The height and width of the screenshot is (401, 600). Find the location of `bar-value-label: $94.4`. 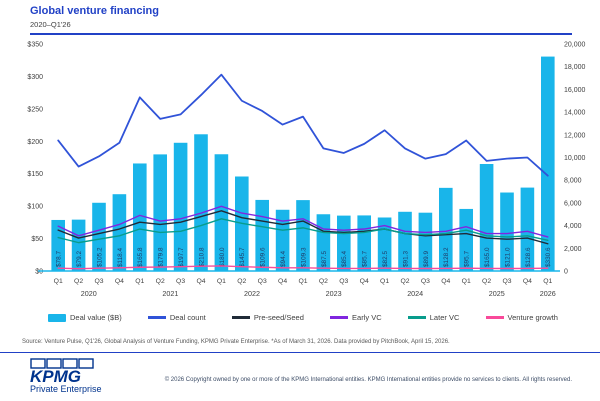

bar-value-label: $94.4 is located at coordinates (283, 259).